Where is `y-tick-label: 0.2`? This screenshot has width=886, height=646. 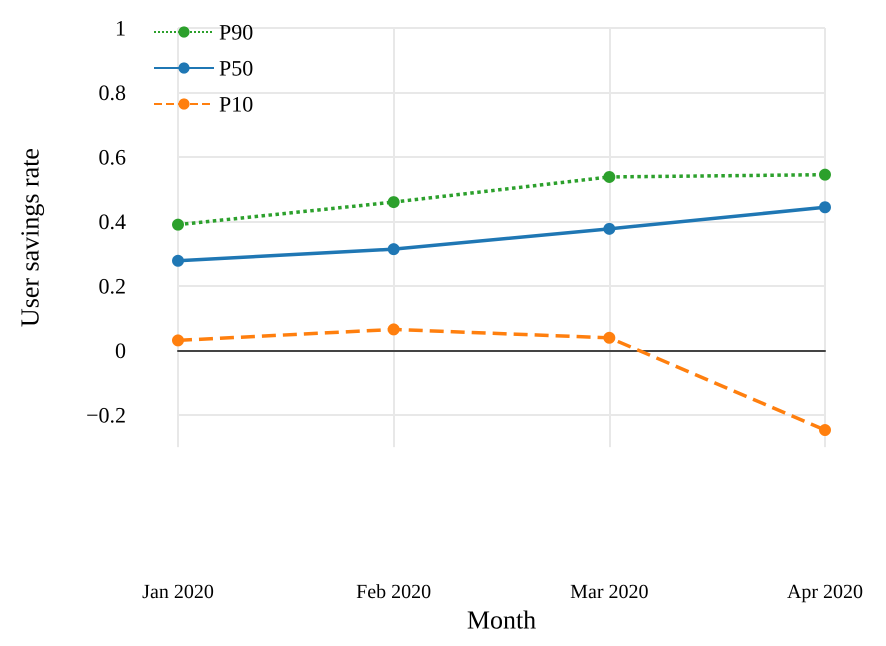
y-tick-label: 0.2 is located at coordinates (112, 285).